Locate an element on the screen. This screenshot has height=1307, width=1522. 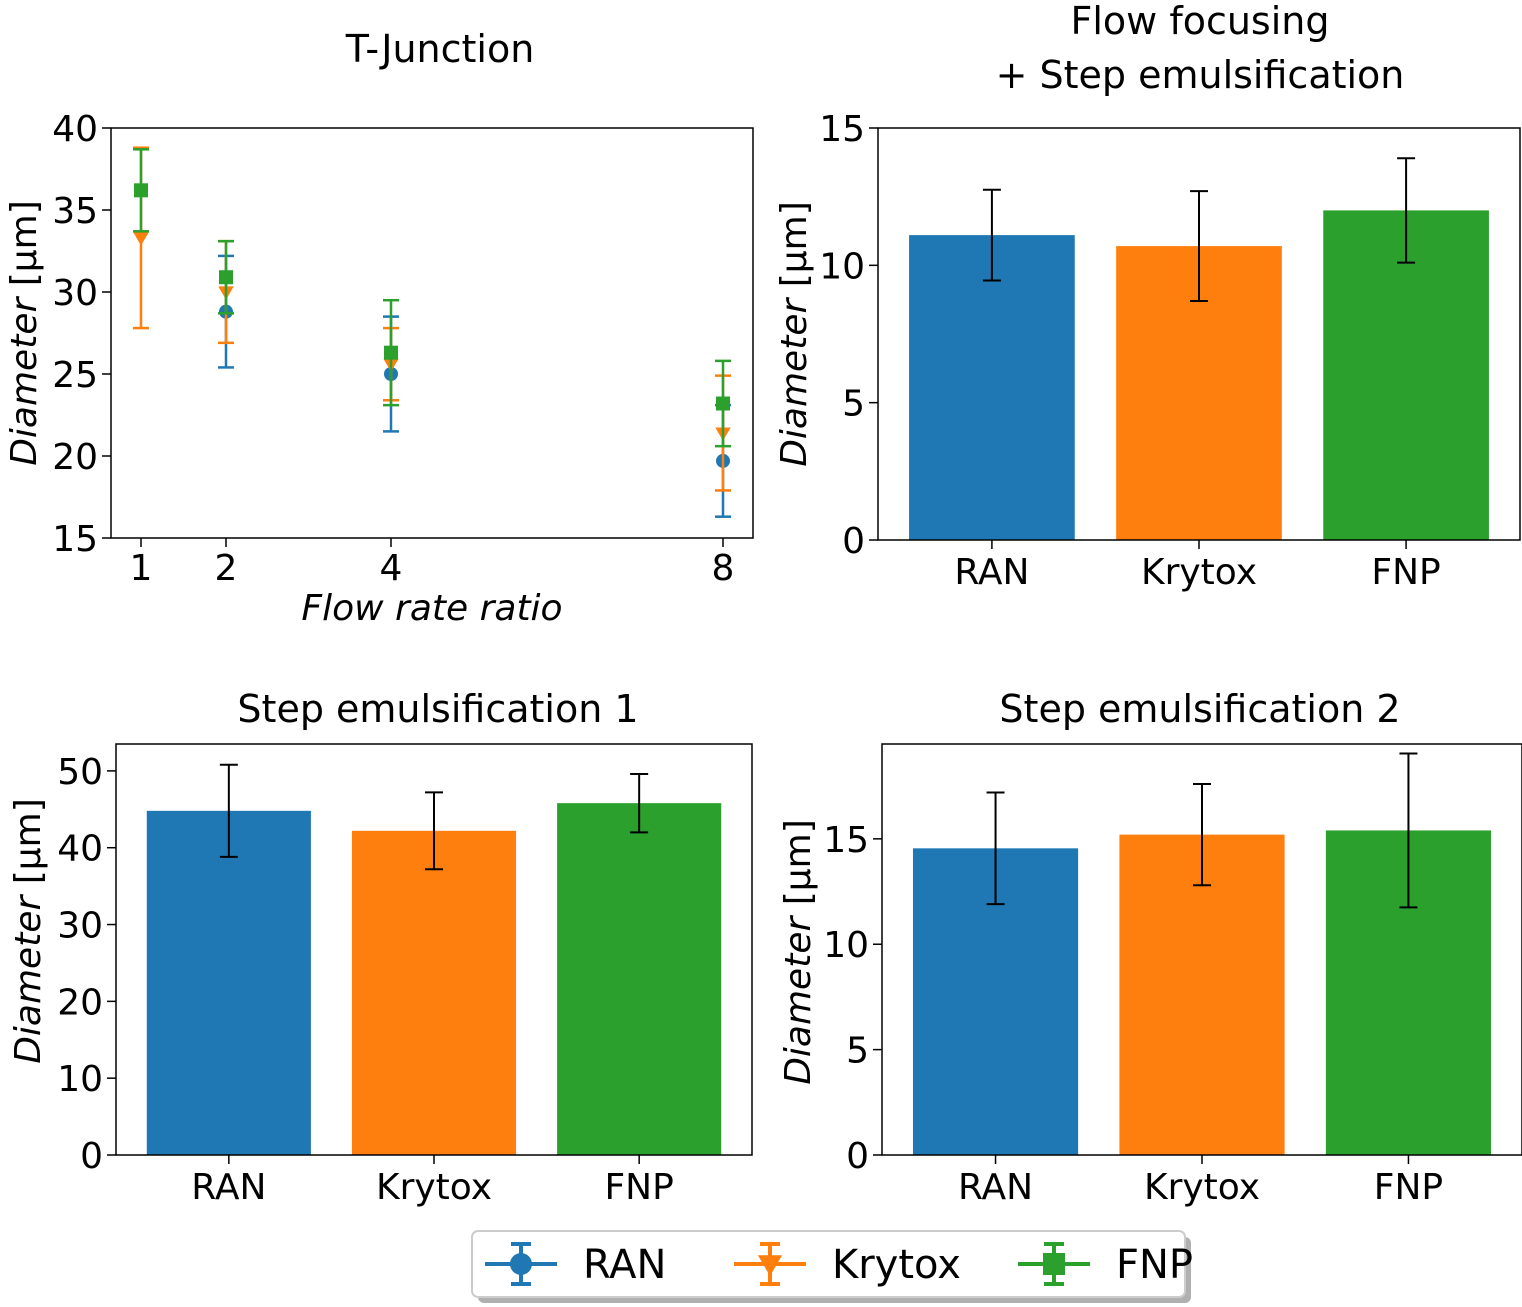
legend: RAN Krytox FNP is located at coordinates (832, 1266).